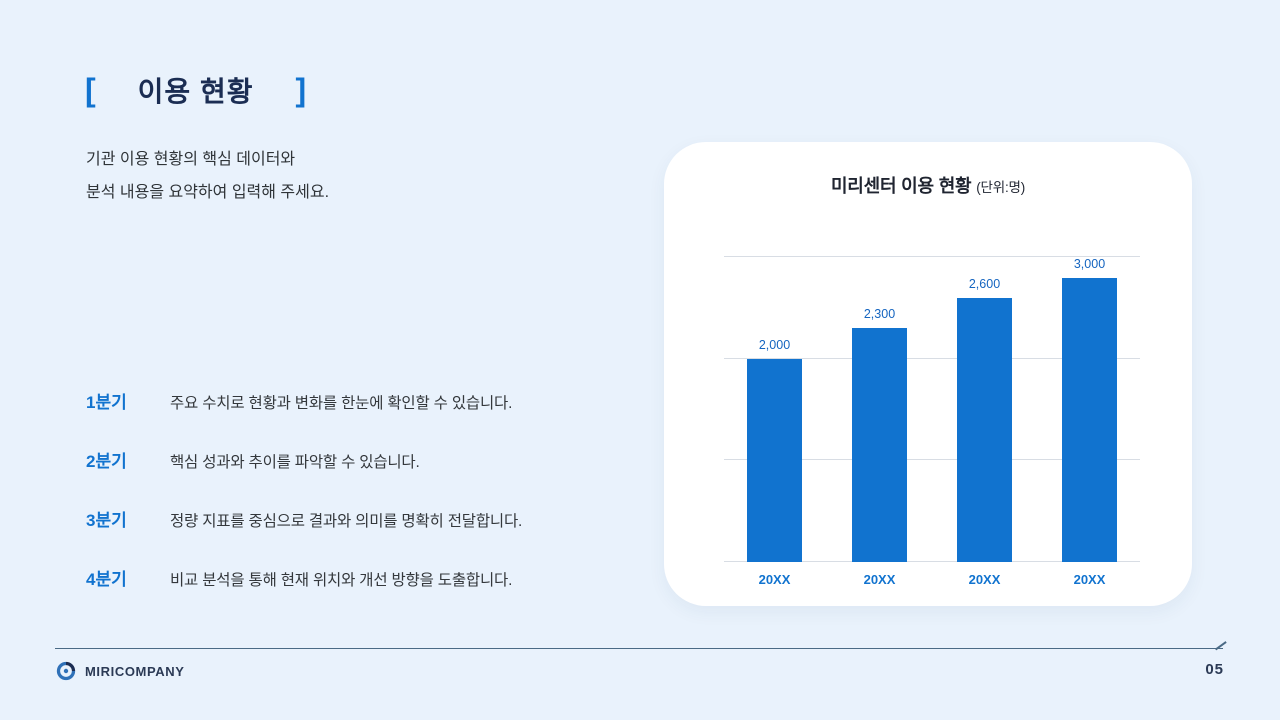 The image size is (1280, 720). What do you see at coordinates (1214, 669) in the screenshot?
I see `page-number: 05` at bounding box center [1214, 669].